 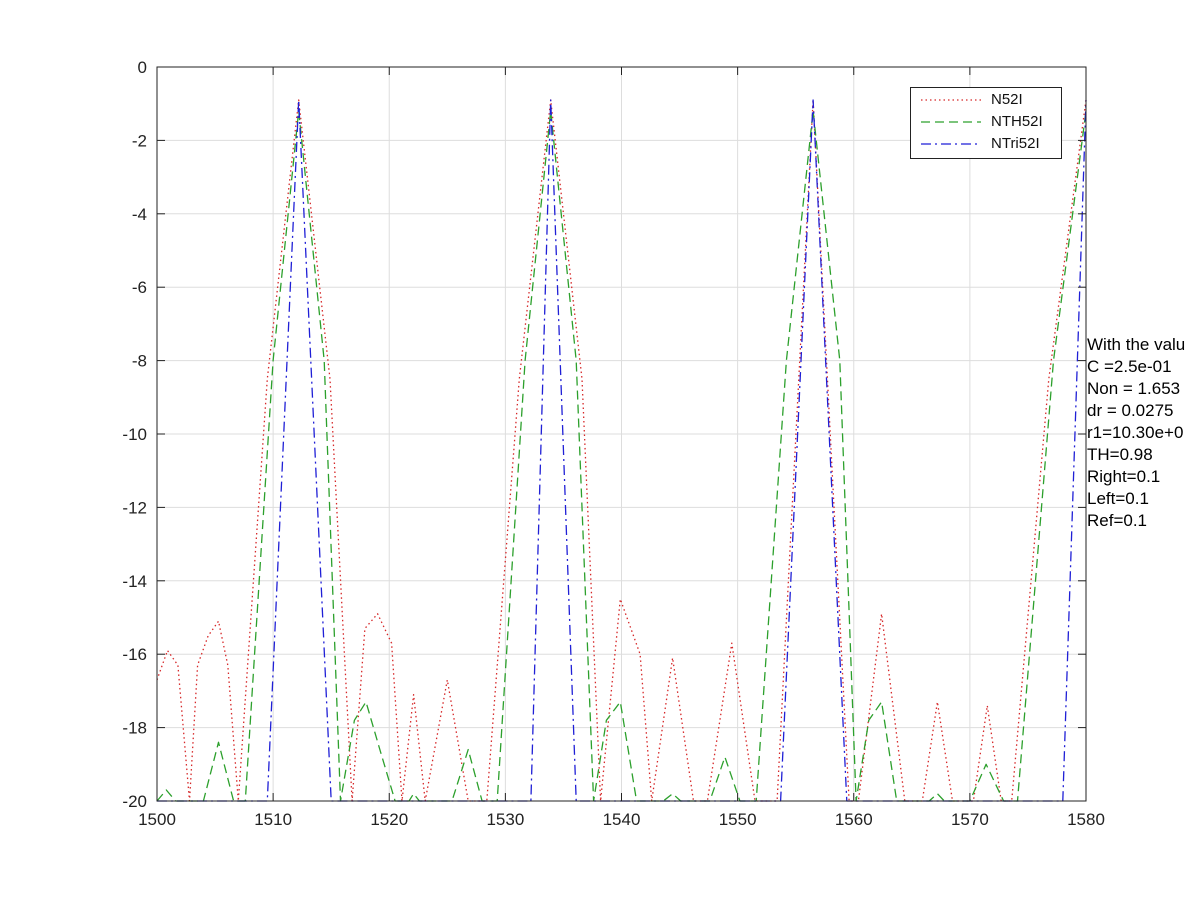 I want to click on annotation-line: dr = 0.0275, so click(x=1130, y=410).